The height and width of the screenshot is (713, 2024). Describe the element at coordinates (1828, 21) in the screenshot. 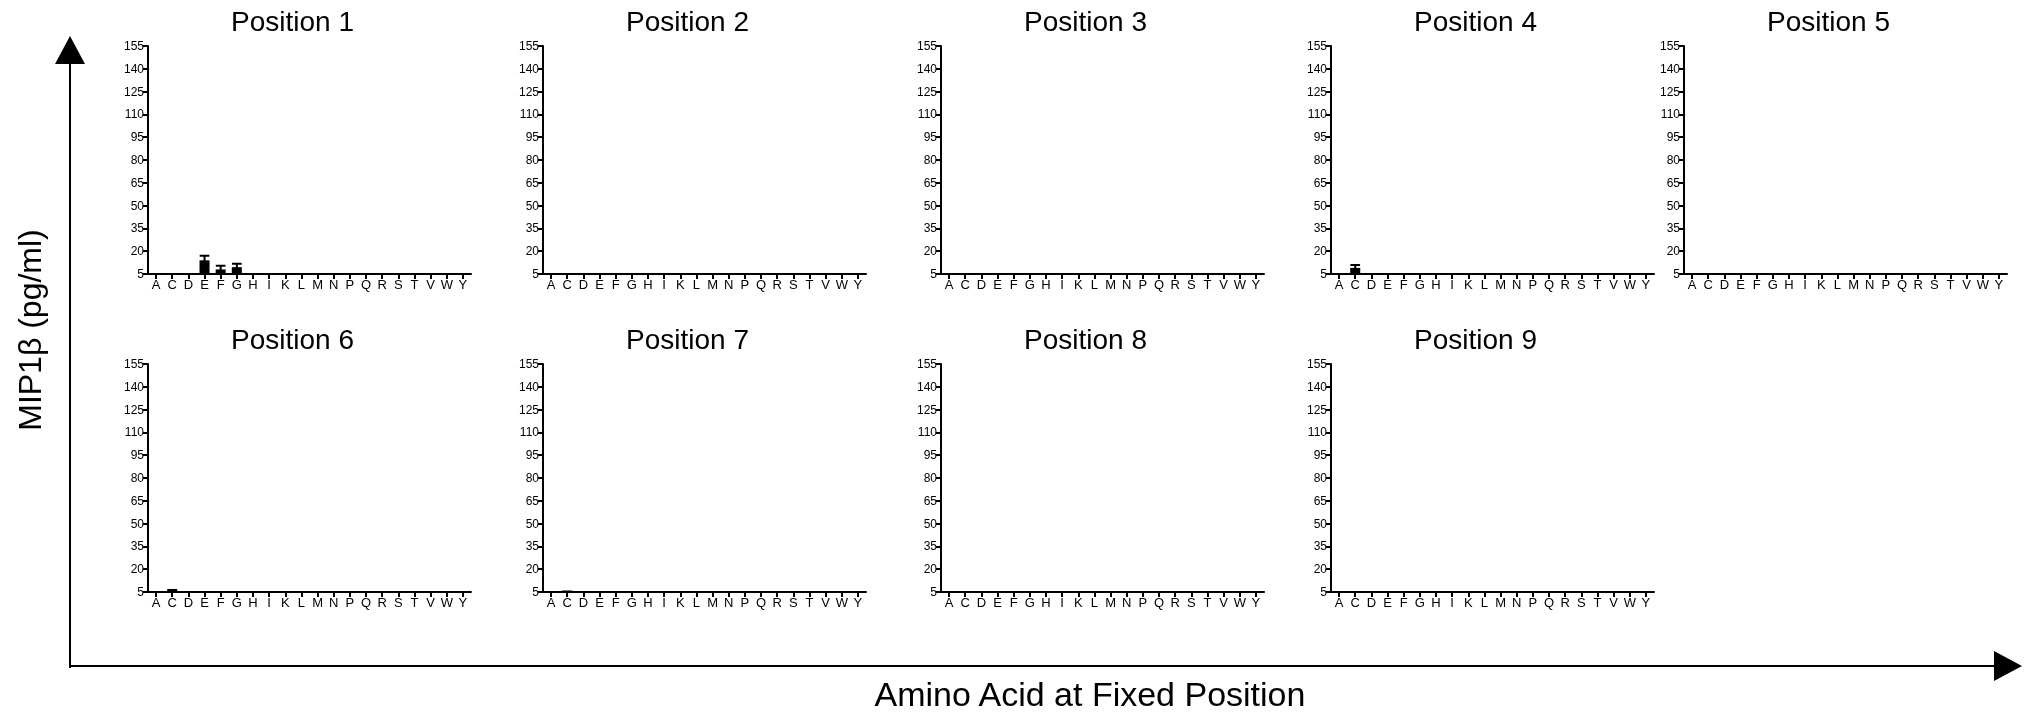

I see `chart-title: Position 5` at that location.